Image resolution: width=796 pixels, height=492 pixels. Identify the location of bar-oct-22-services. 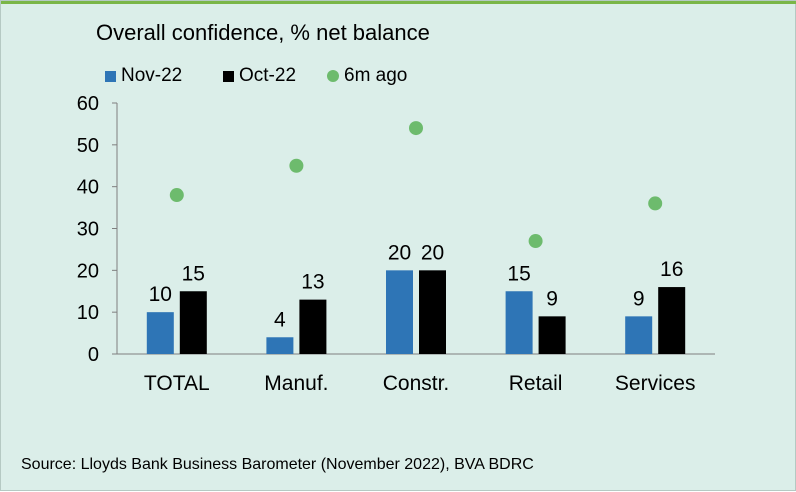
(672, 320).